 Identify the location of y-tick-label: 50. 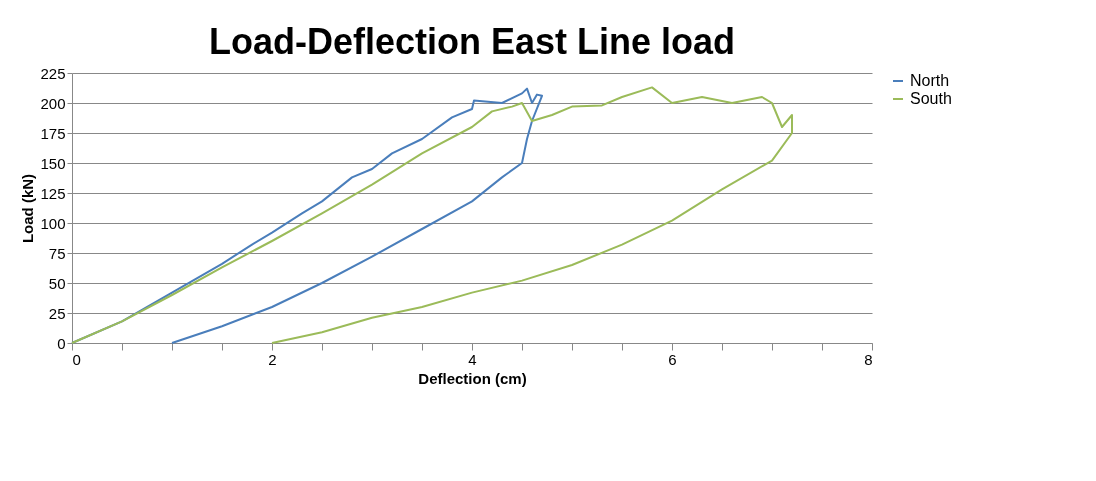
(57, 283).